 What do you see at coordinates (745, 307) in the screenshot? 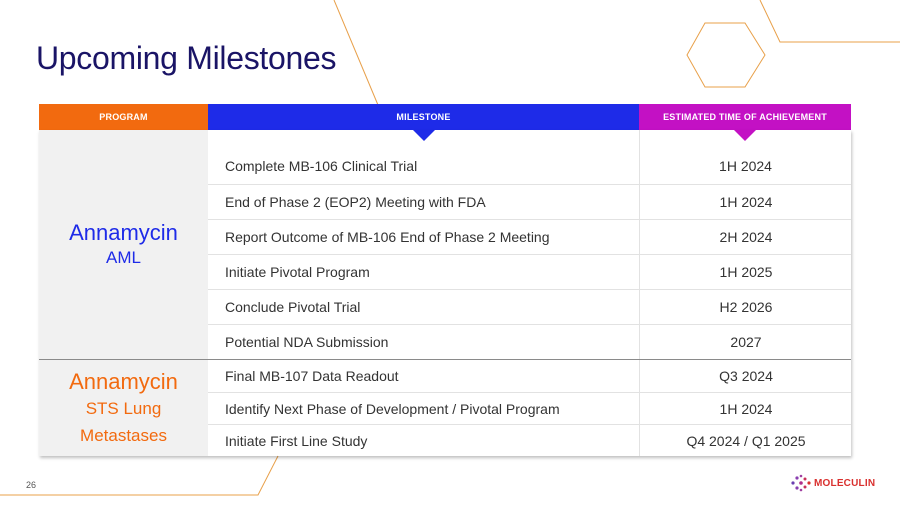
I see `estimate-cell: H2 2026` at bounding box center [745, 307].